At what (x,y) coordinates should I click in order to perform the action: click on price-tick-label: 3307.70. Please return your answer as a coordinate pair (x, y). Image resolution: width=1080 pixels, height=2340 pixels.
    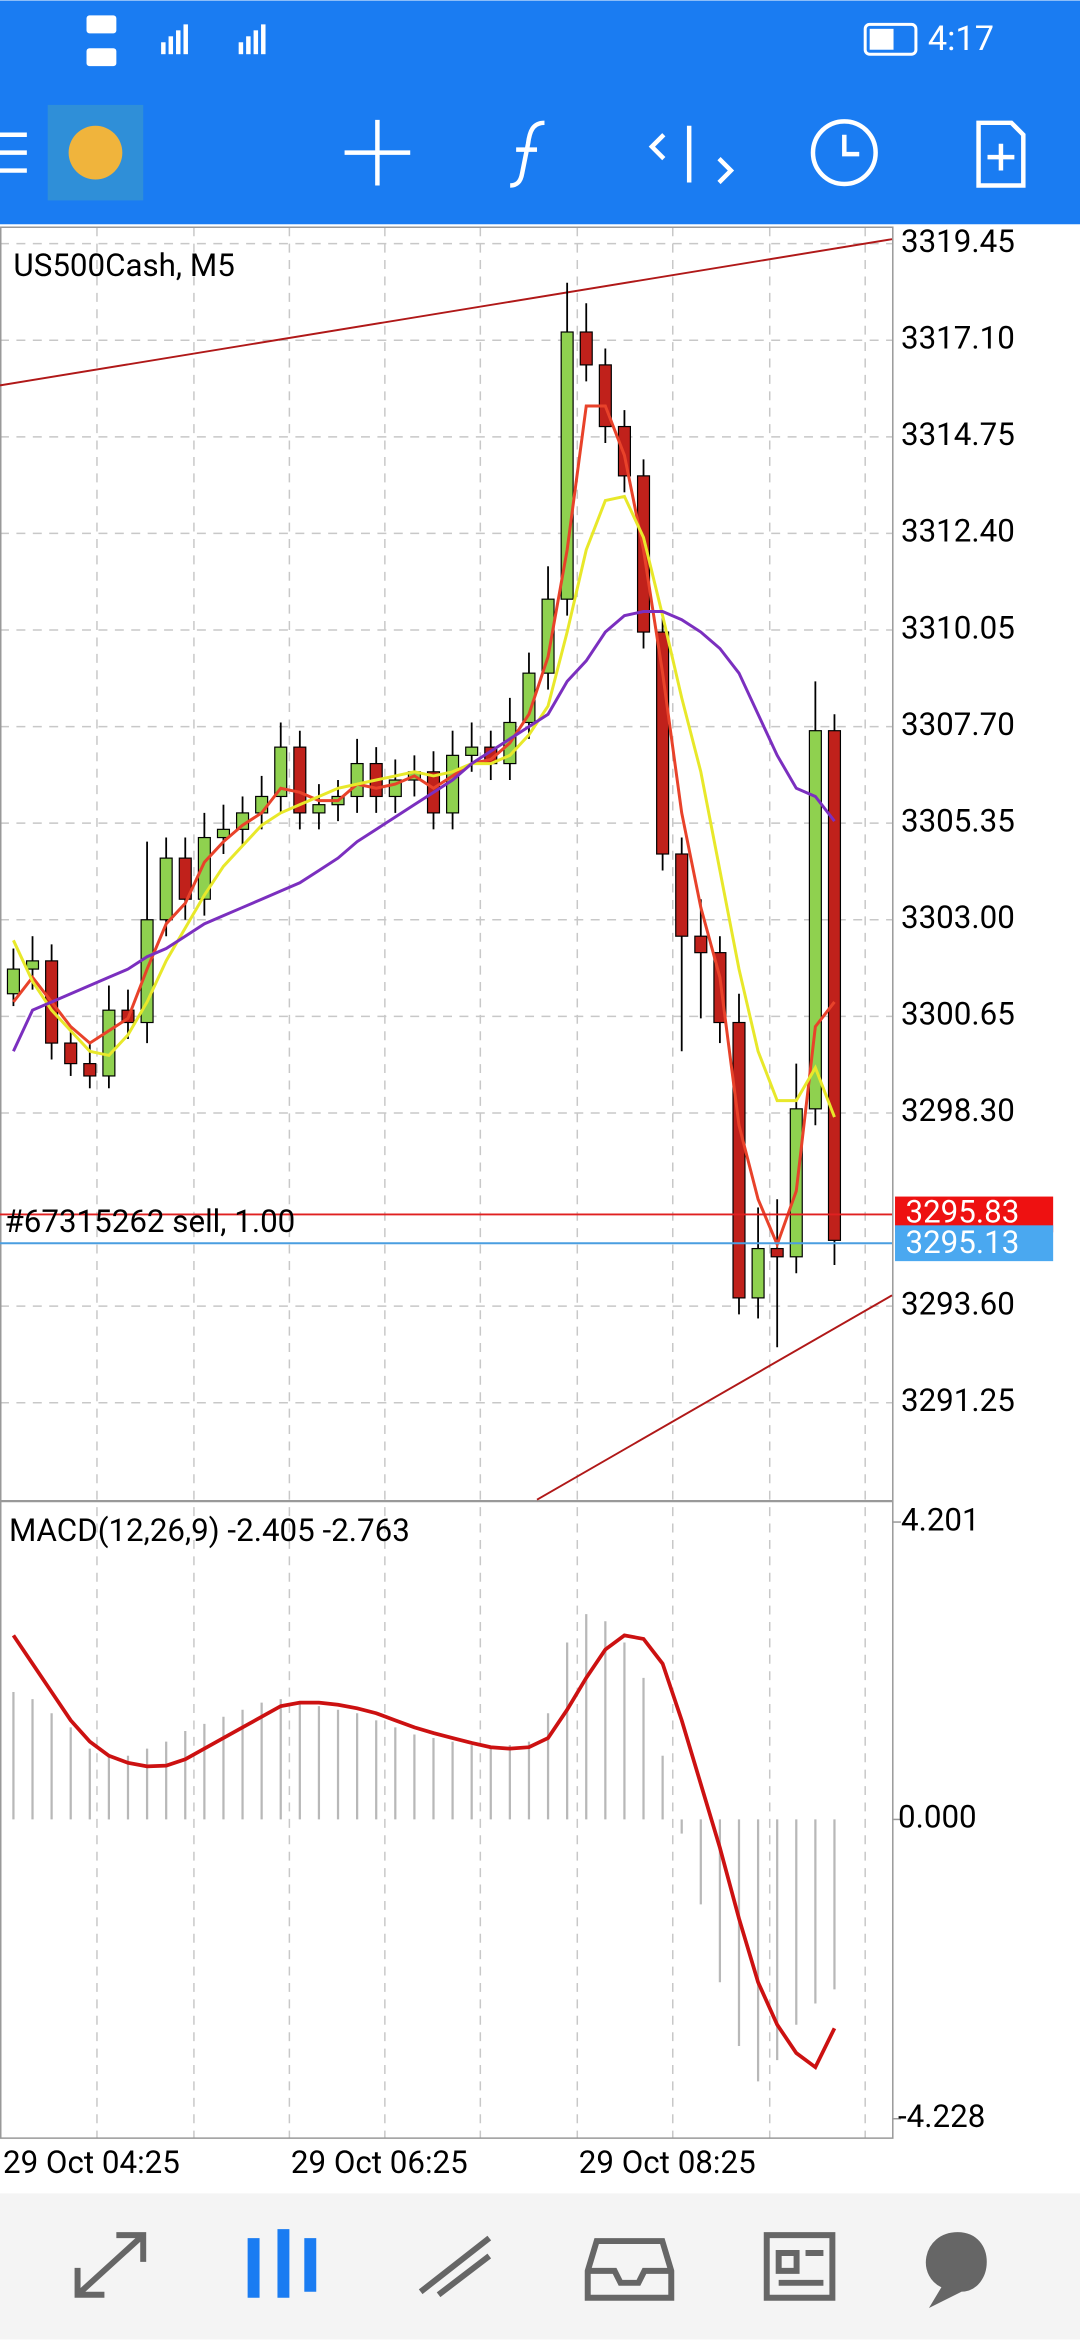
    Looking at the image, I should click on (958, 724).